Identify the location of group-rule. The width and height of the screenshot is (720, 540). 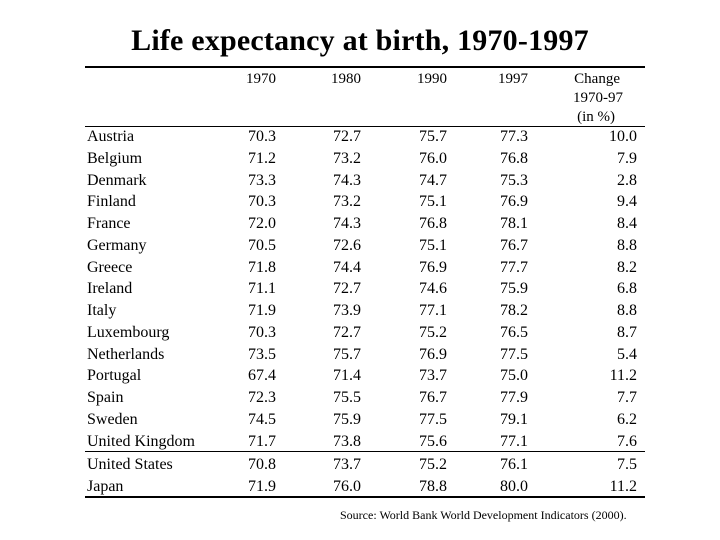
(365, 451).